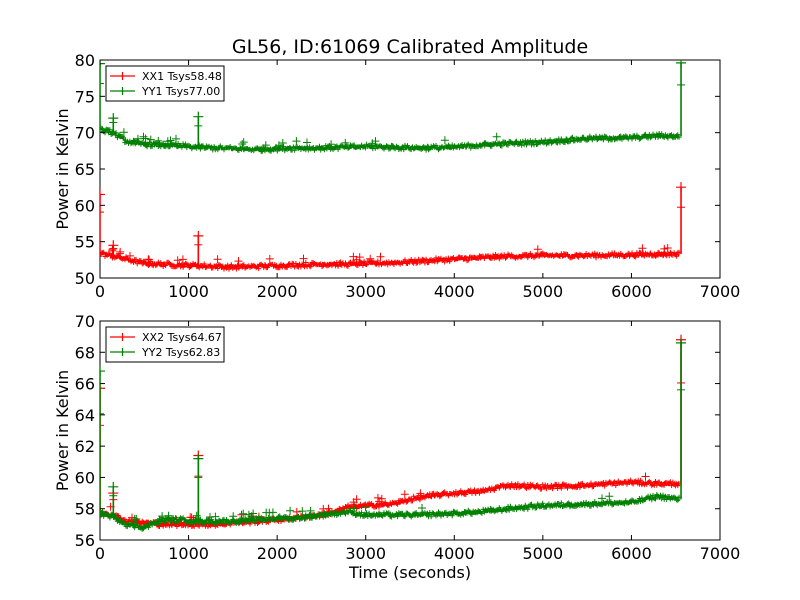 The height and width of the screenshot is (600, 800). I want to click on legend-label: YY1 Tsys77.00, so click(180, 91).